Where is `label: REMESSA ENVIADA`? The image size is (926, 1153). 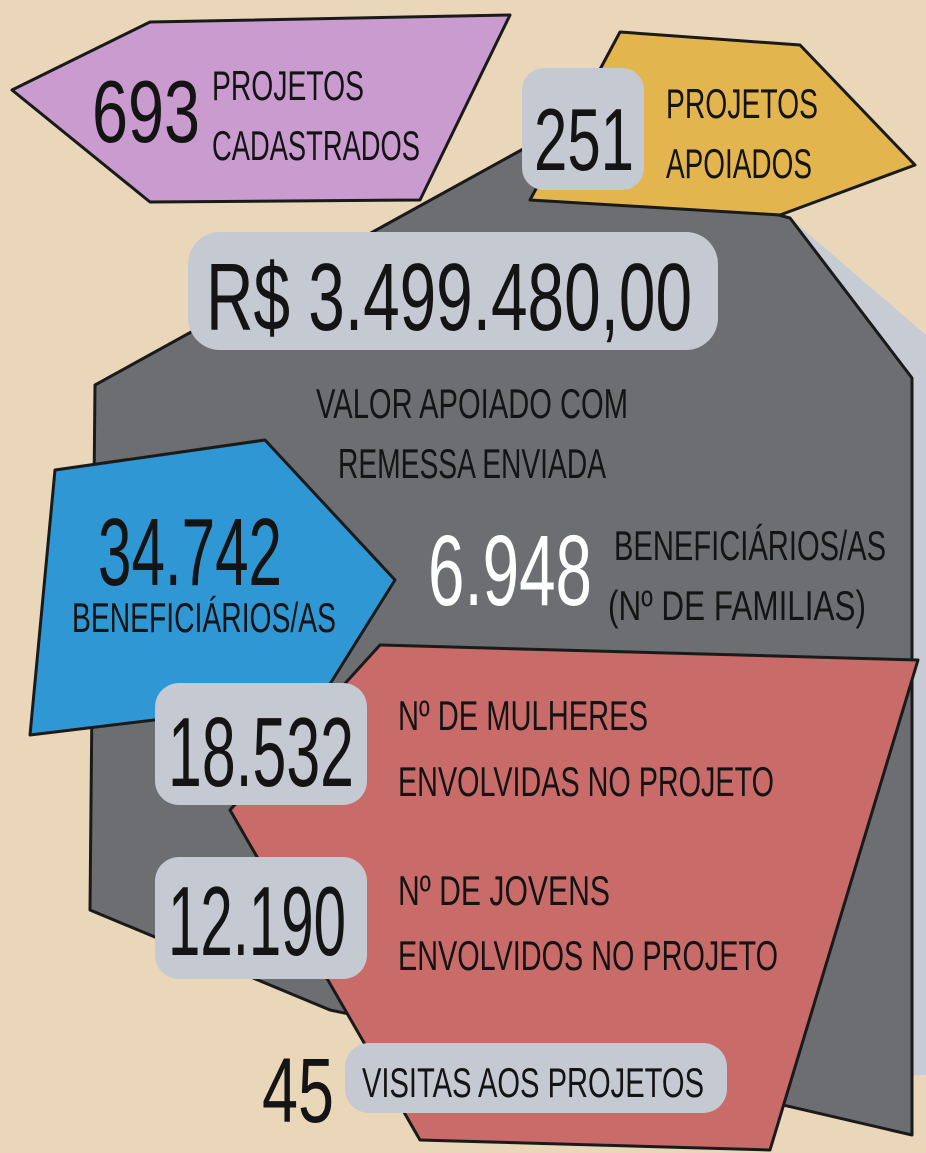 label: REMESSA ENVIADA is located at coordinates (472, 463).